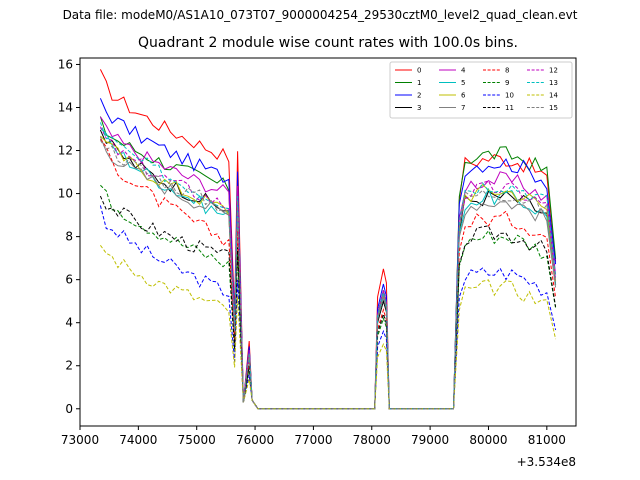 Image resolution: width=640 pixels, height=480 pixels. What do you see at coordinates (419, 83) in the screenshot?
I see `legend-label-1: 1` at bounding box center [419, 83].